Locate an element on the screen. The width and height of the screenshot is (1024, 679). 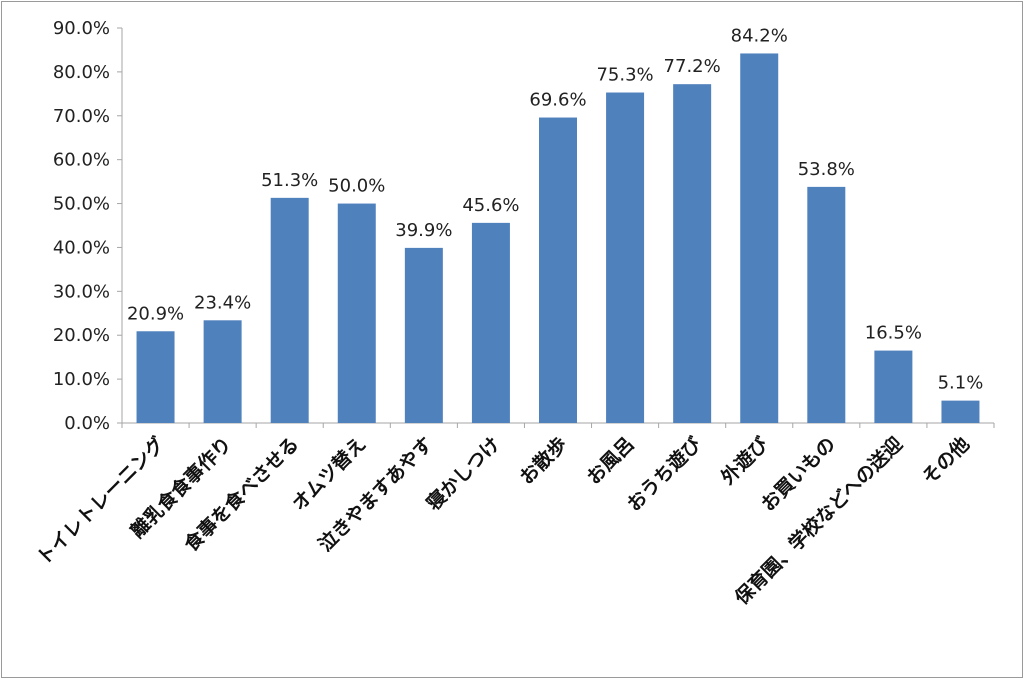
category-label: 泣きやますあやす is located at coordinates (376, 494).